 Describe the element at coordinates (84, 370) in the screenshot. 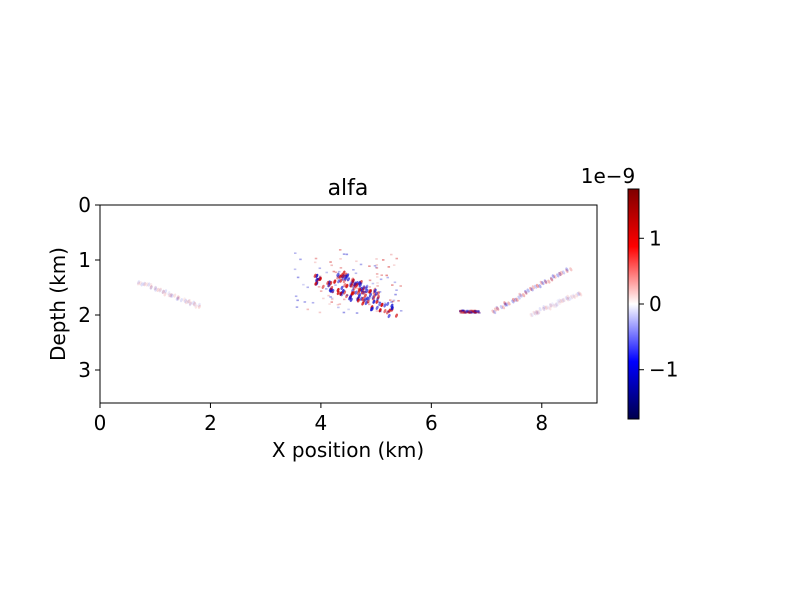

I see `y-tick-label: 3` at that location.